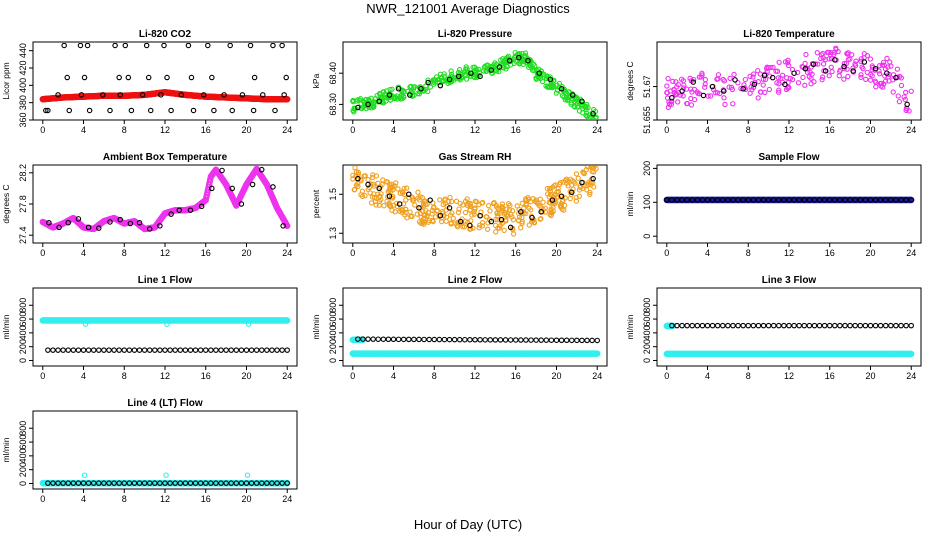 Image resolution: width=936 pixels, height=540 pixels. What do you see at coordinates (789, 204) in the screenshot?
I see `plot-frame` at bounding box center [789, 204].